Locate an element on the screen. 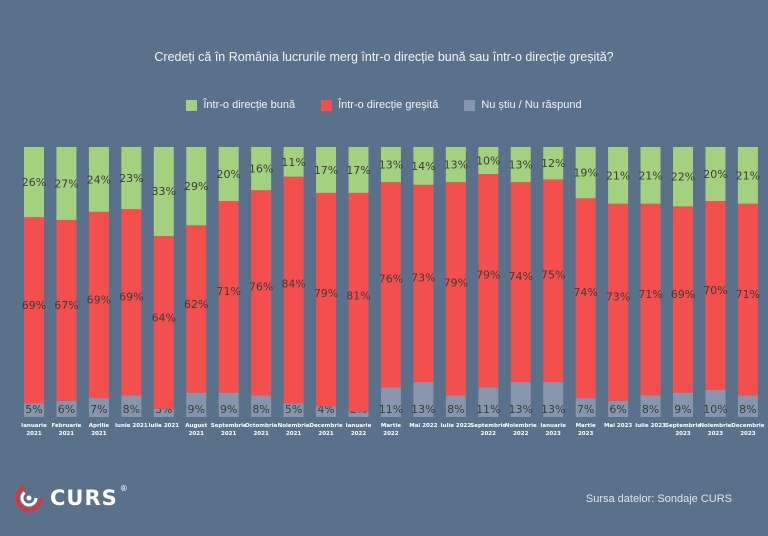 The width and height of the screenshot is (768, 536). data-label-good: 13% is located at coordinates (391, 165).